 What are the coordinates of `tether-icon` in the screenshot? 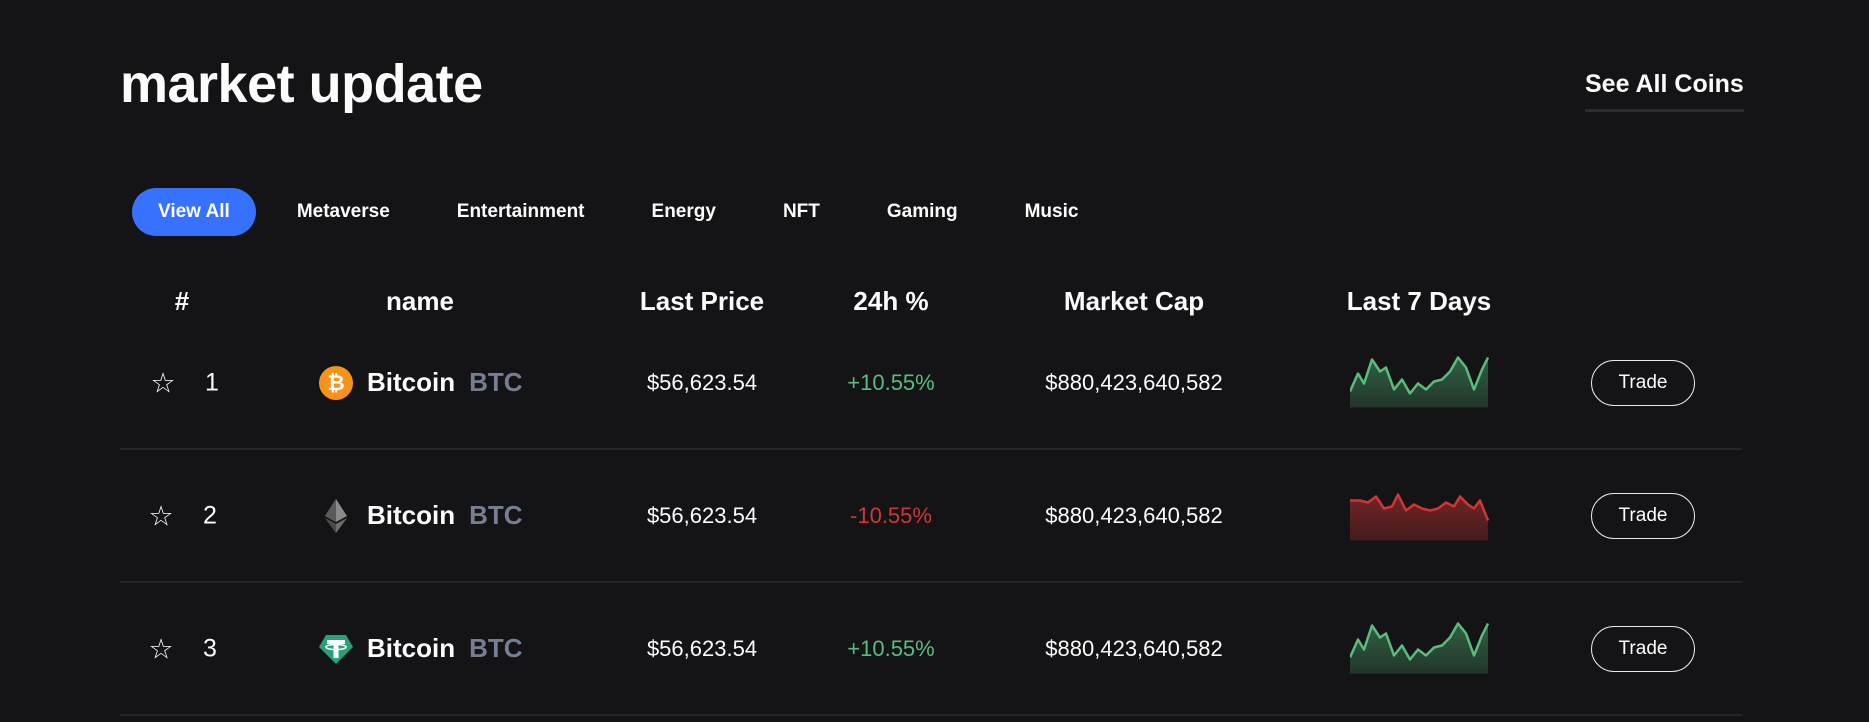 It's located at (336, 649).